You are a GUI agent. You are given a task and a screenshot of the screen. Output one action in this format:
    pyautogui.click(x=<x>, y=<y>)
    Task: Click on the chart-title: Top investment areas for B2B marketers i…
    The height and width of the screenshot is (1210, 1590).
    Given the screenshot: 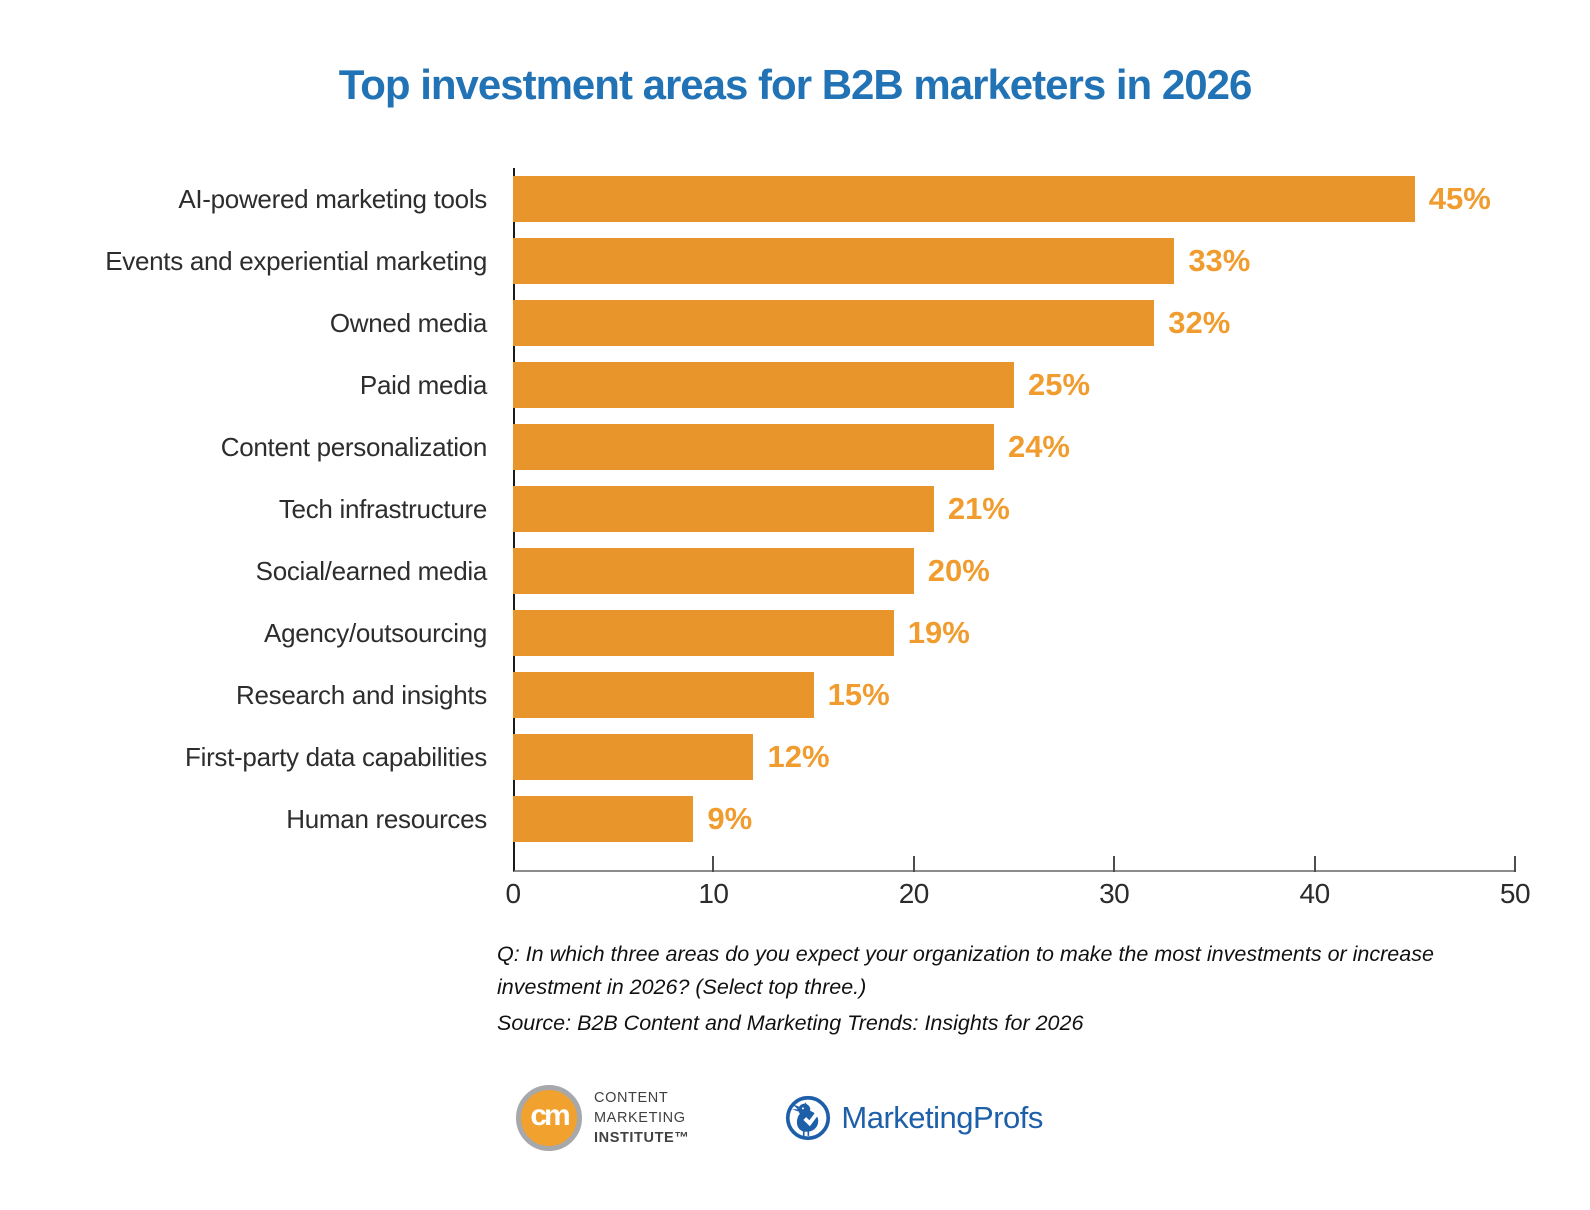 What is the action you would take?
    pyautogui.click(x=795, y=84)
    